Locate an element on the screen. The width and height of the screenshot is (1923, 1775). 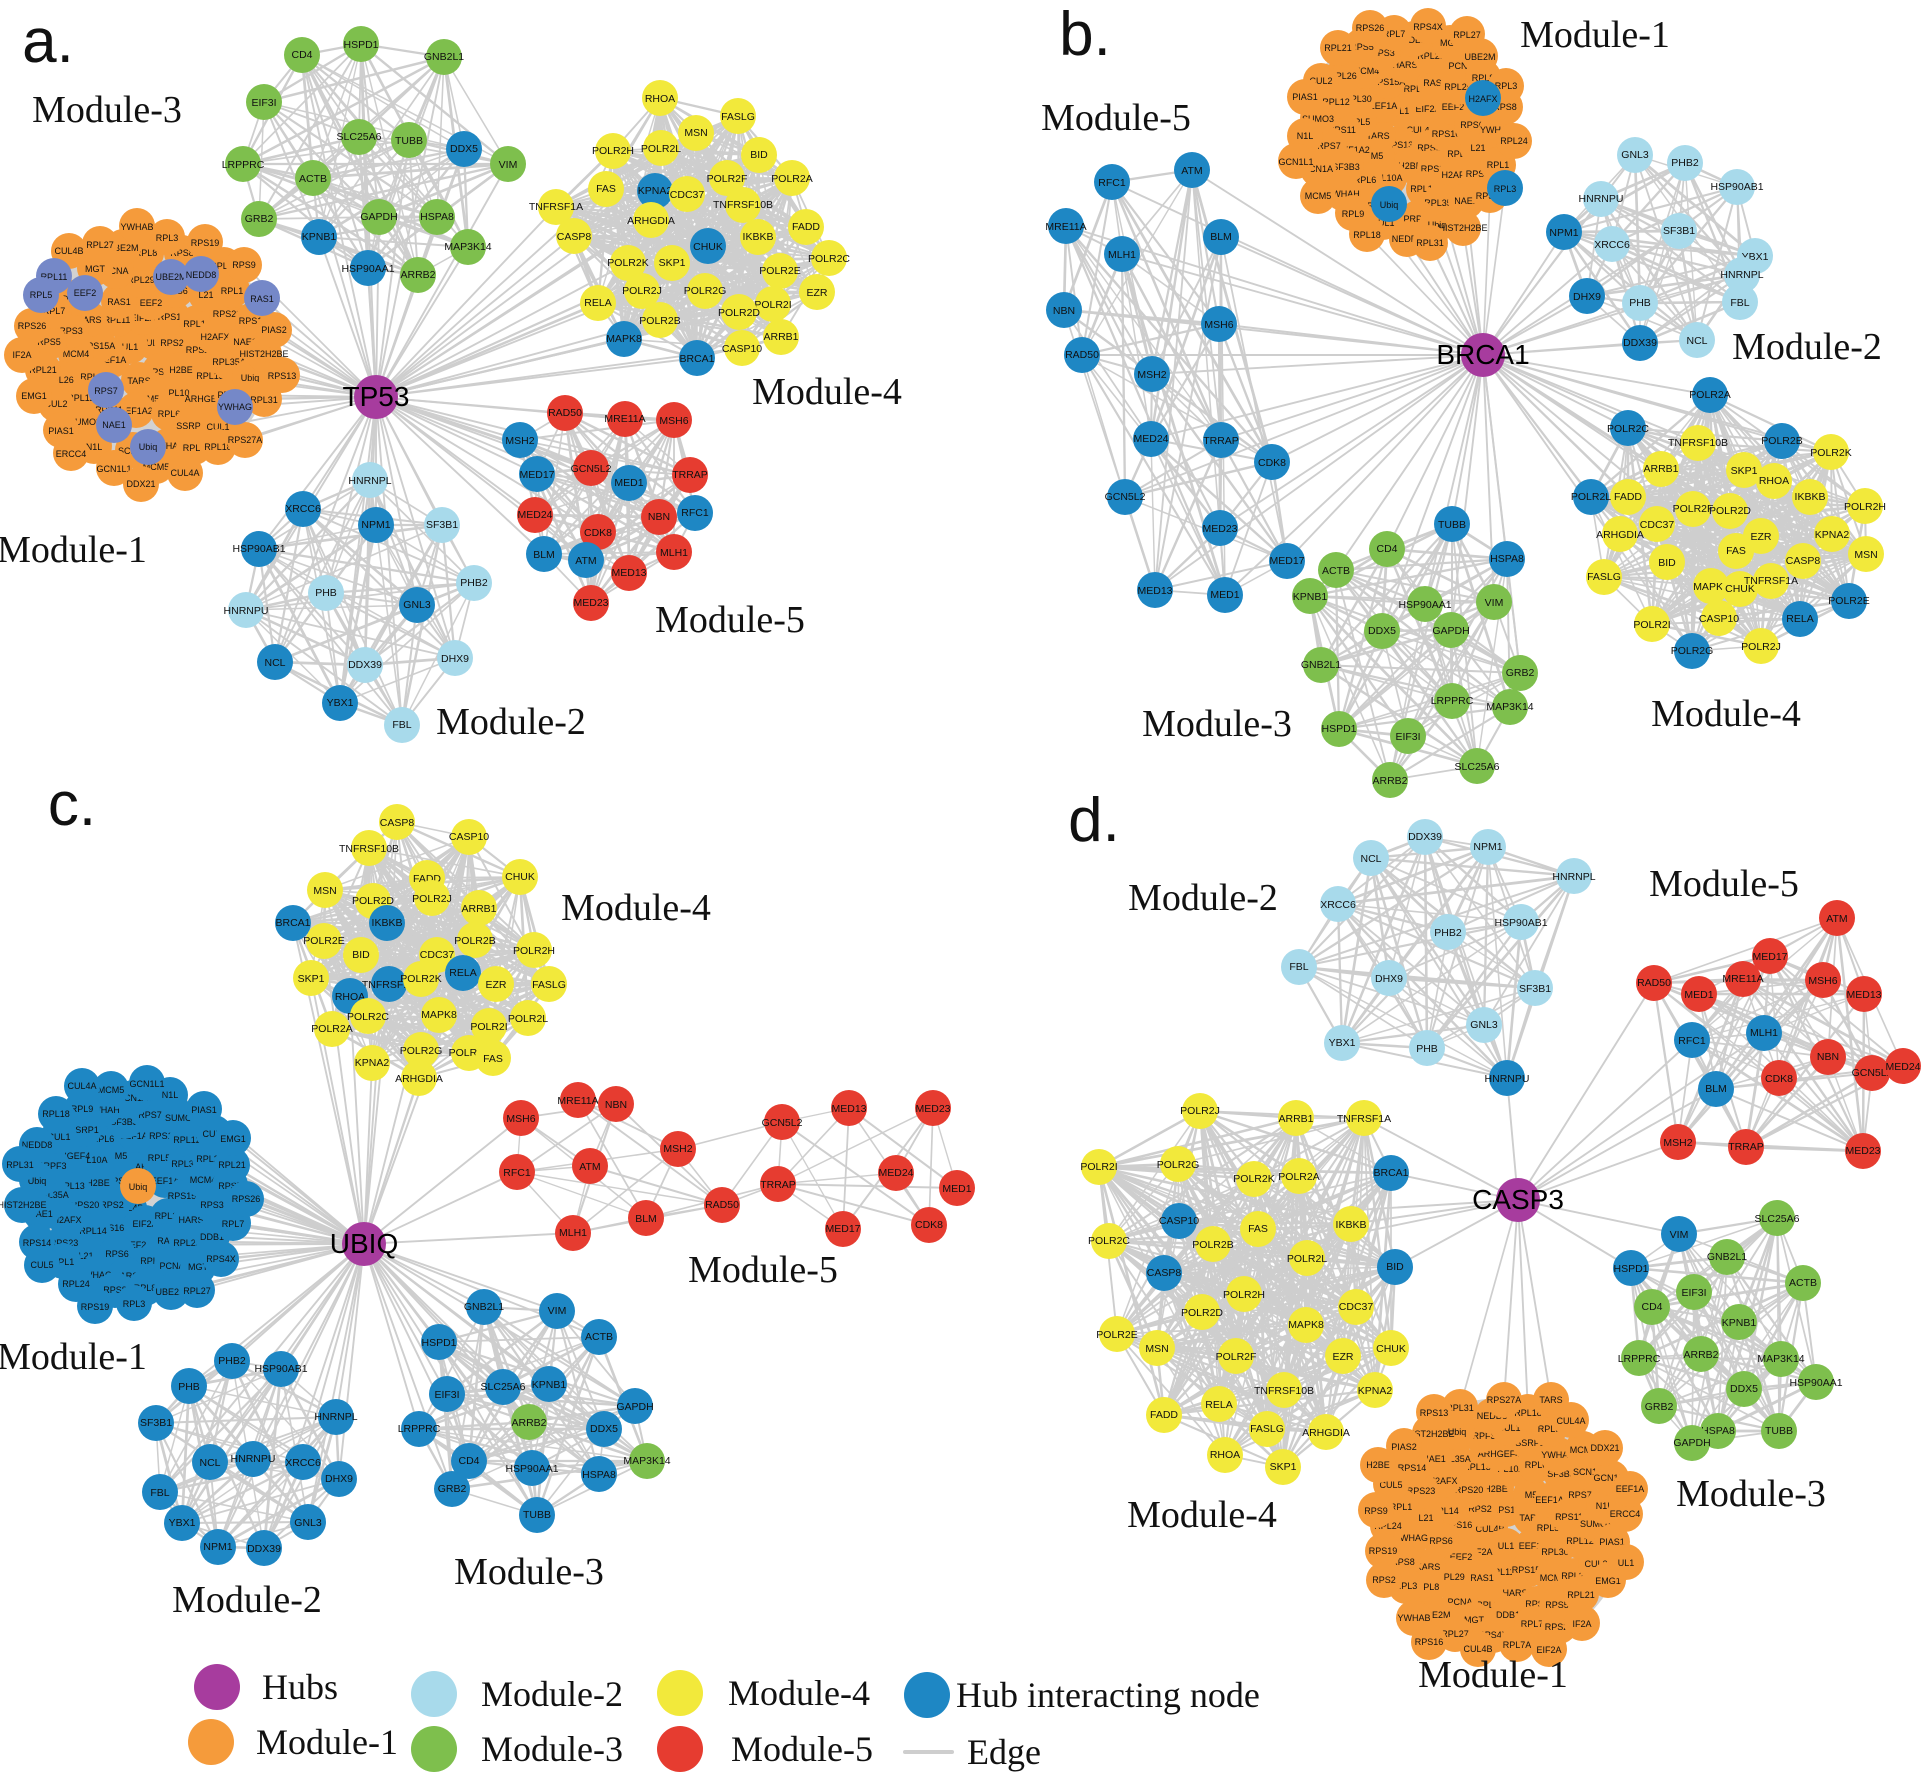
svg-text: HSP90AB1 is located at coordinates (280, 1369).